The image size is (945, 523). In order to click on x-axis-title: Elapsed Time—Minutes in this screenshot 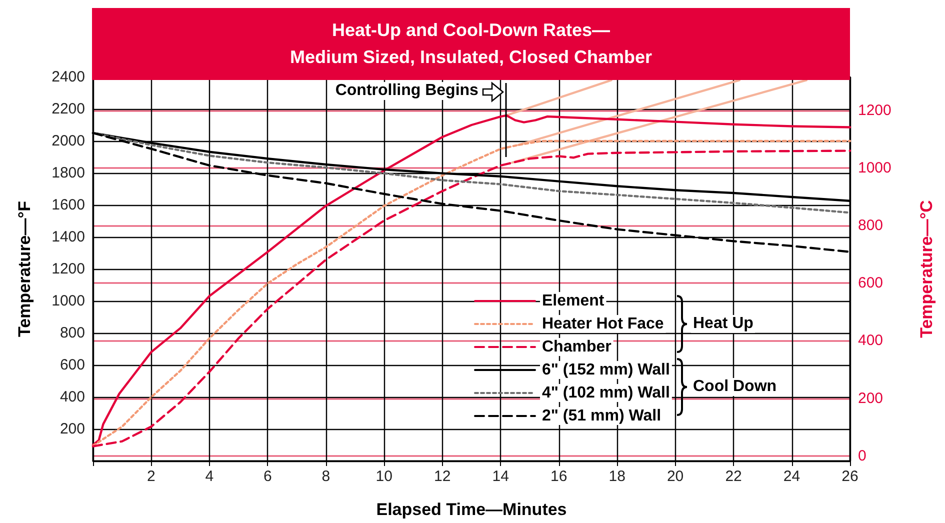, I will do `click(471, 509)`.